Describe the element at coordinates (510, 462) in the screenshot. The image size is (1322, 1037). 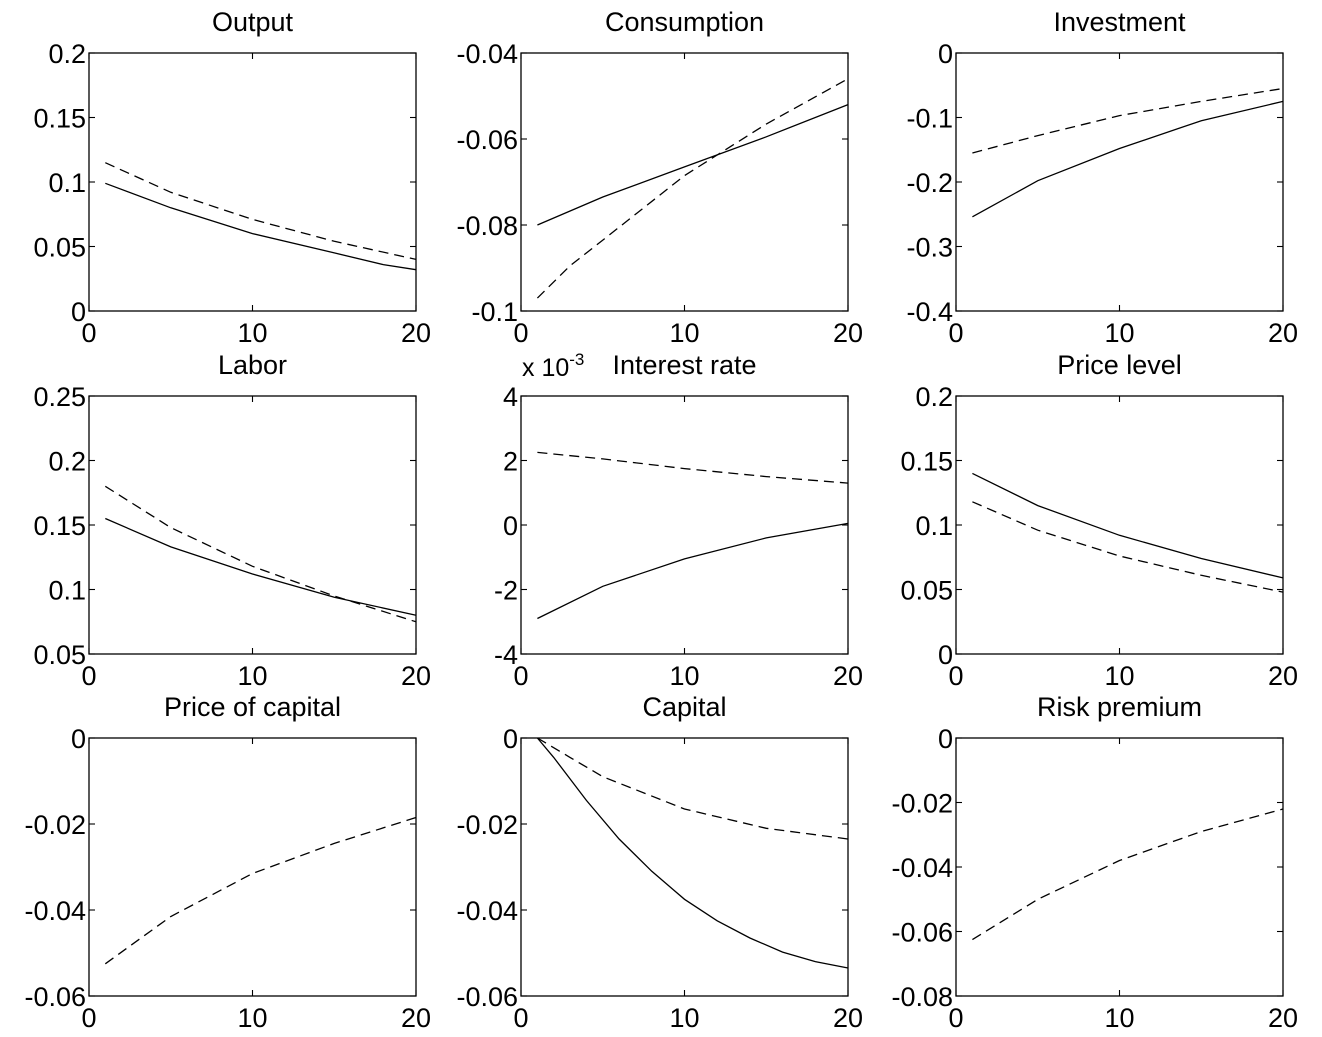
I see `y-tick-label: 2` at that location.